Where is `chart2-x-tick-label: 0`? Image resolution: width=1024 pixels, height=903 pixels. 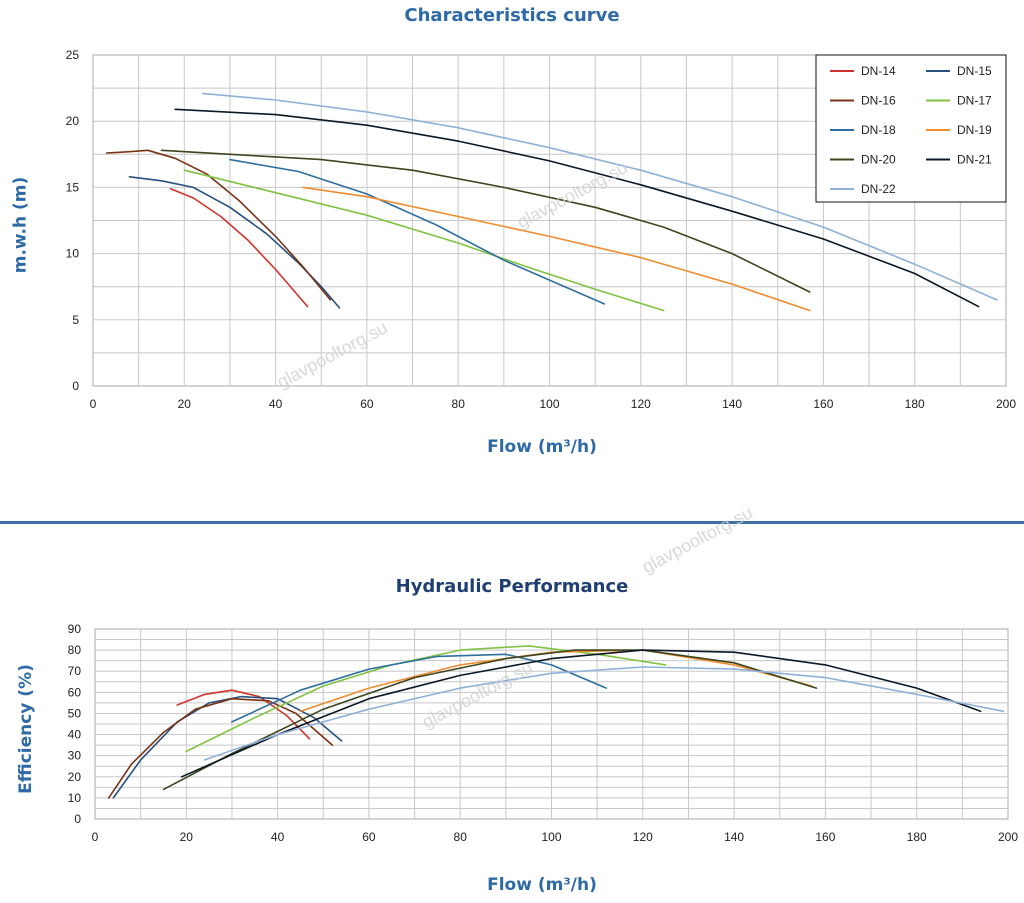 chart2-x-tick-label: 0 is located at coordinates (95, 837).